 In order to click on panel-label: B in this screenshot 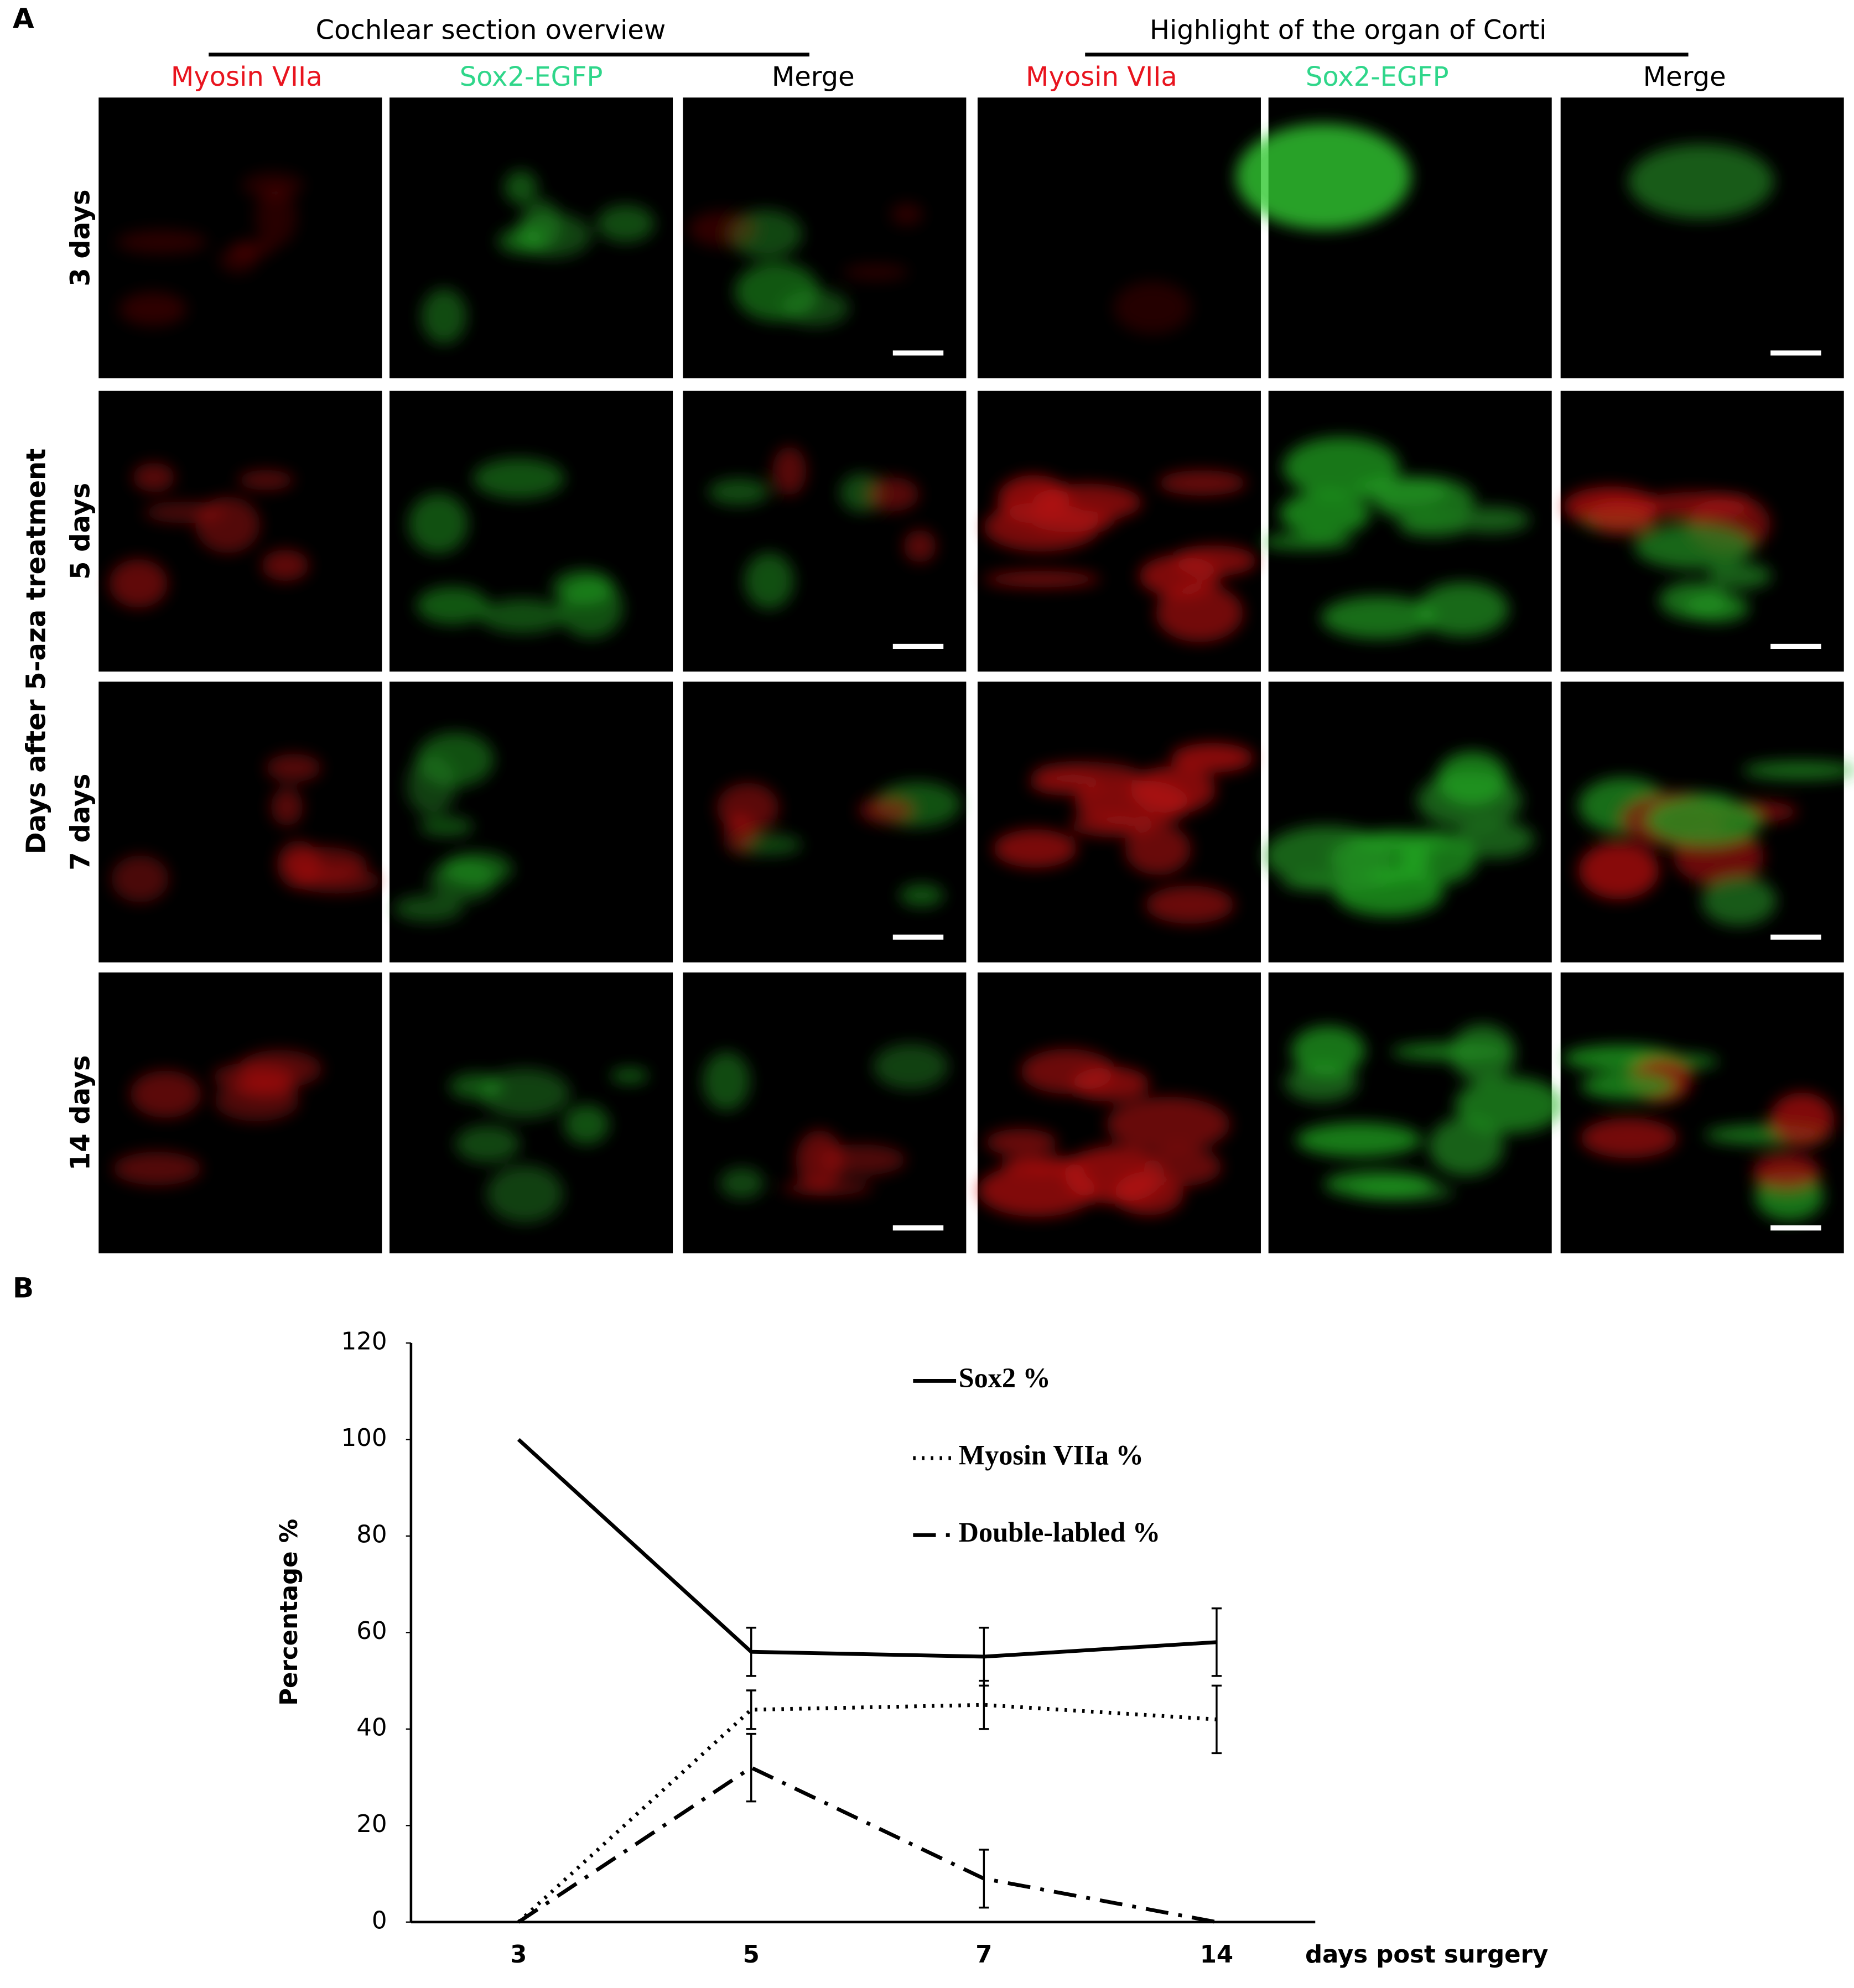, I will do `click(23, 1287)`.